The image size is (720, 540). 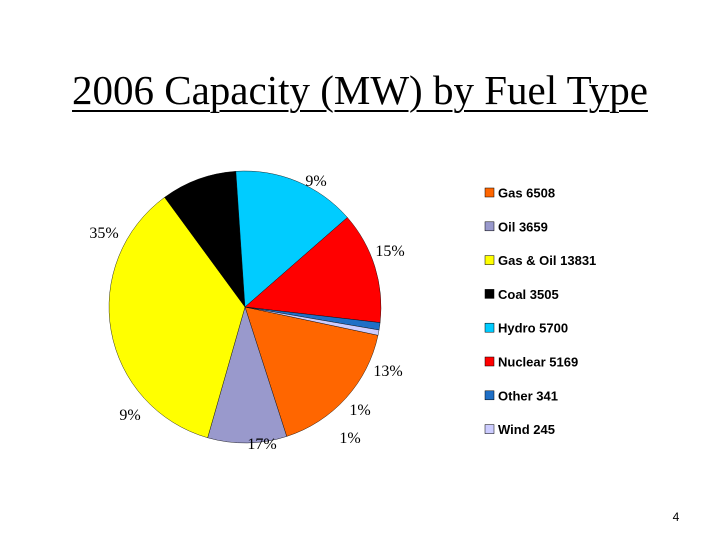 I want to click on legend-swatch-hydro, so click(x=489, y=327).